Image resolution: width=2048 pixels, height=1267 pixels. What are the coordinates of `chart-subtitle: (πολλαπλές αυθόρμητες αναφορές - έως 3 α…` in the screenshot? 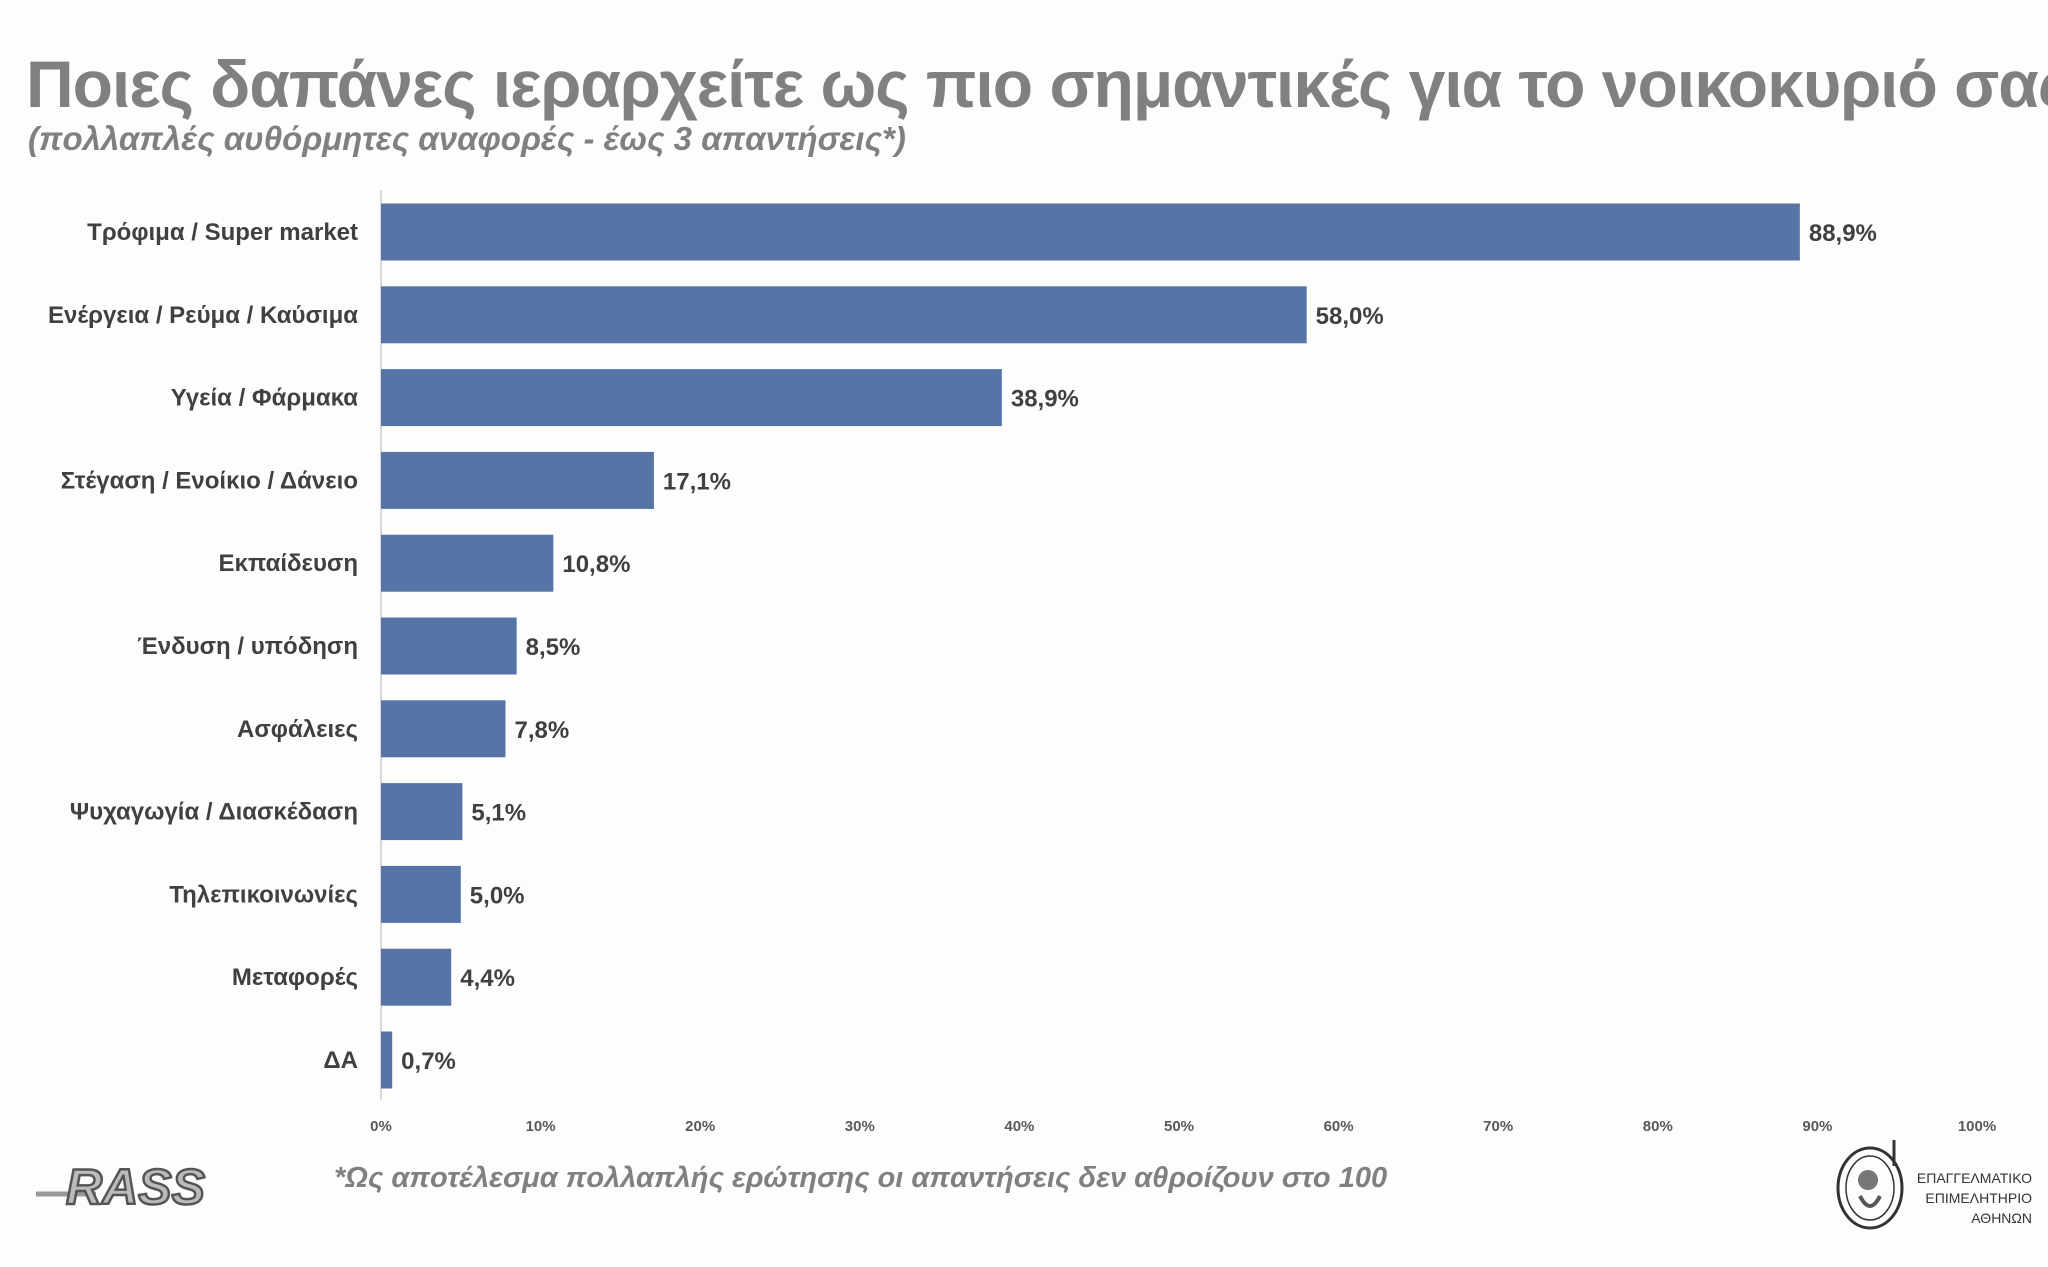 It's located at (467, 138).